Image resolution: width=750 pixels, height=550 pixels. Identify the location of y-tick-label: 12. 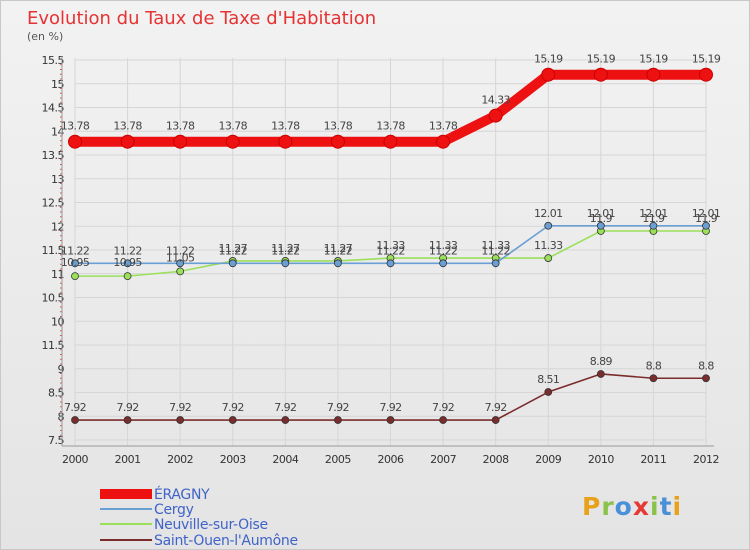
(57, 226).